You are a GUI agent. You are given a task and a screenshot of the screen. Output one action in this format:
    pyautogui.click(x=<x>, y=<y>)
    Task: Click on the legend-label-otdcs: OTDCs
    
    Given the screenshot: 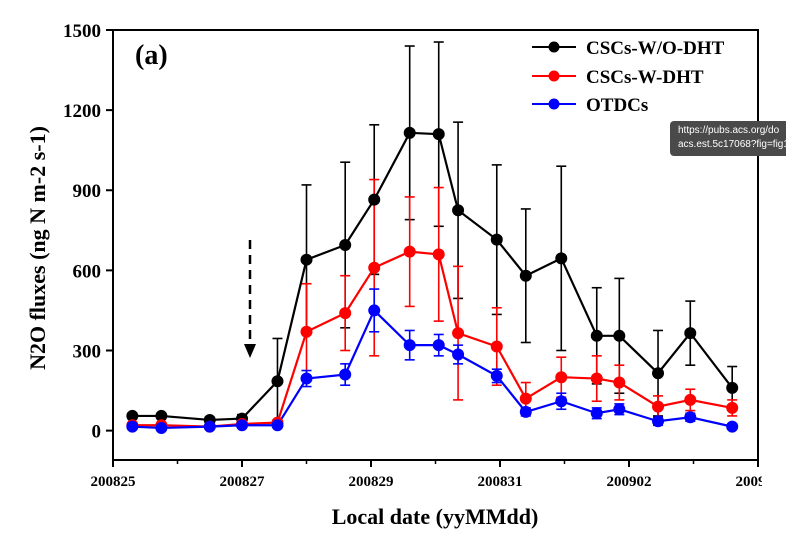 What is the action you would take?
    pyautogui.click(x=617, y=105)
    